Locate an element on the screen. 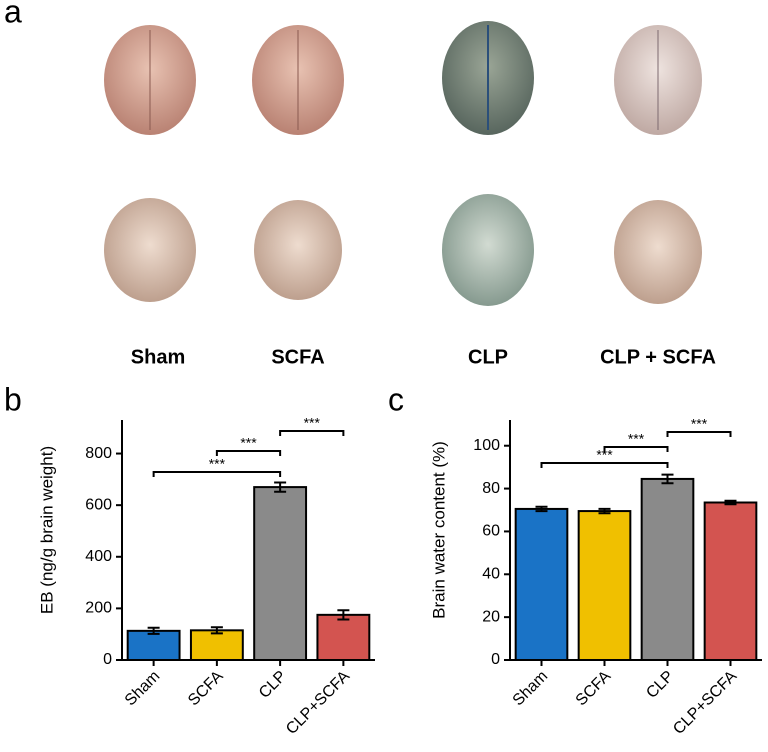 This screenshot has width=768, height=752. y-axis-label: EB (ng/g brain weight) is located at coordinates (46, 530).